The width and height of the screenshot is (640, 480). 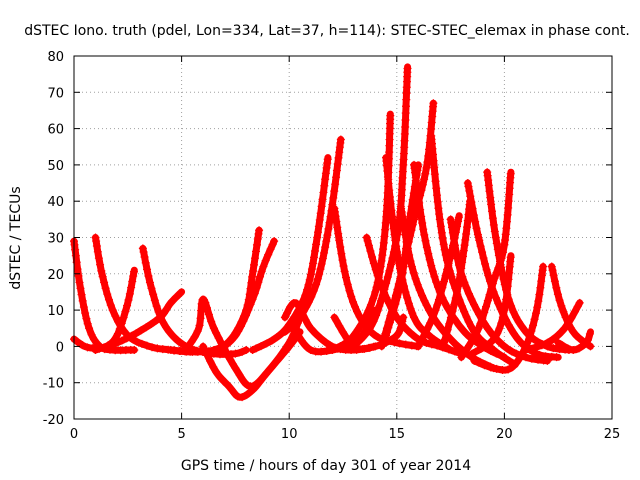 I want to click on x-tick-label: 15, so click(x=397, y=434).